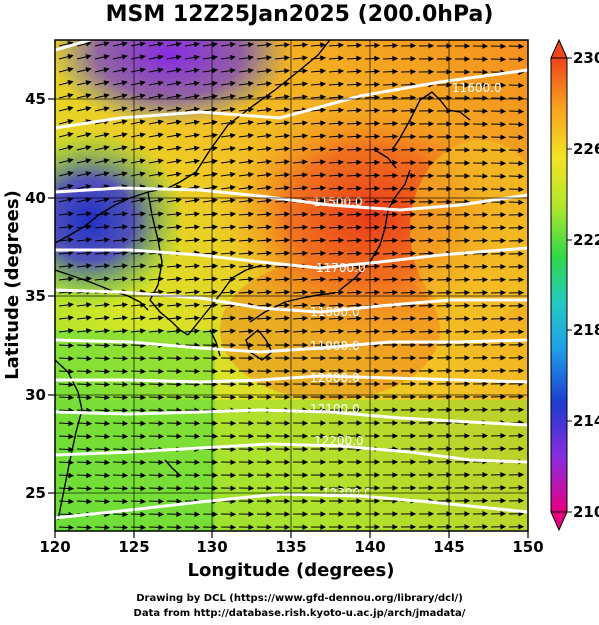 Image resolution: width=599 pixels, height=625 pixels. What do you see at coordinates (291, 570) in the screenshot?
I see `x-axis-title: Longitude (degrees)` at bounding box center [291, 570].